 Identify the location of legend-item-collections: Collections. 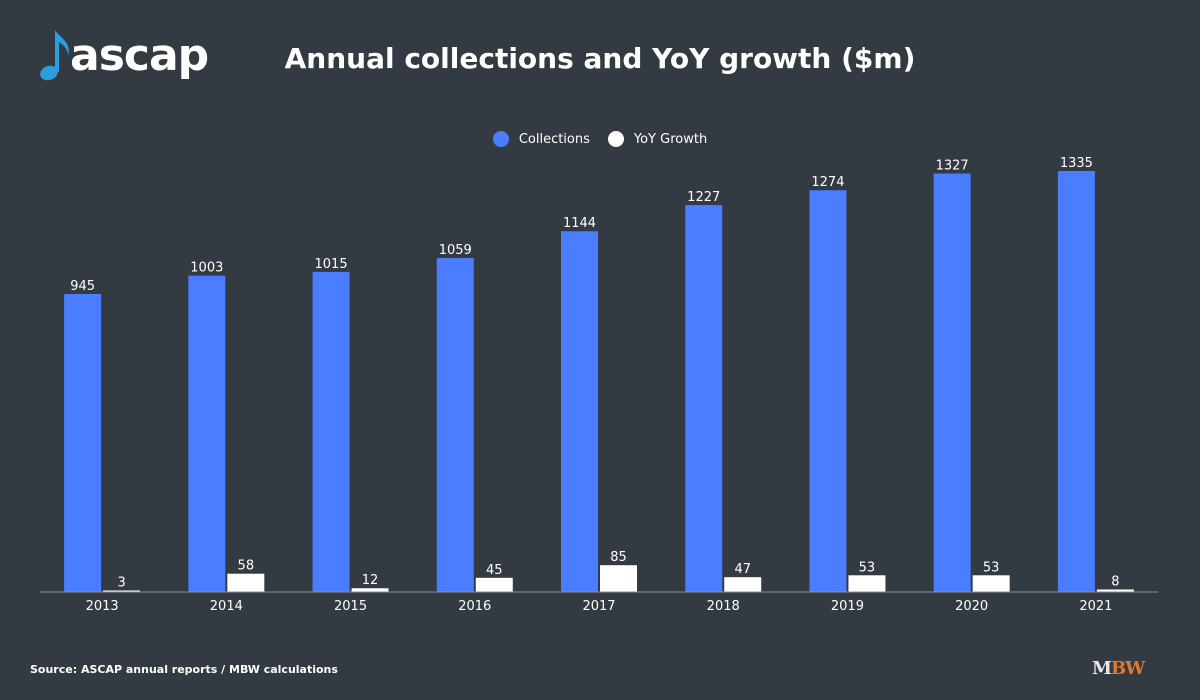
(541, 139).